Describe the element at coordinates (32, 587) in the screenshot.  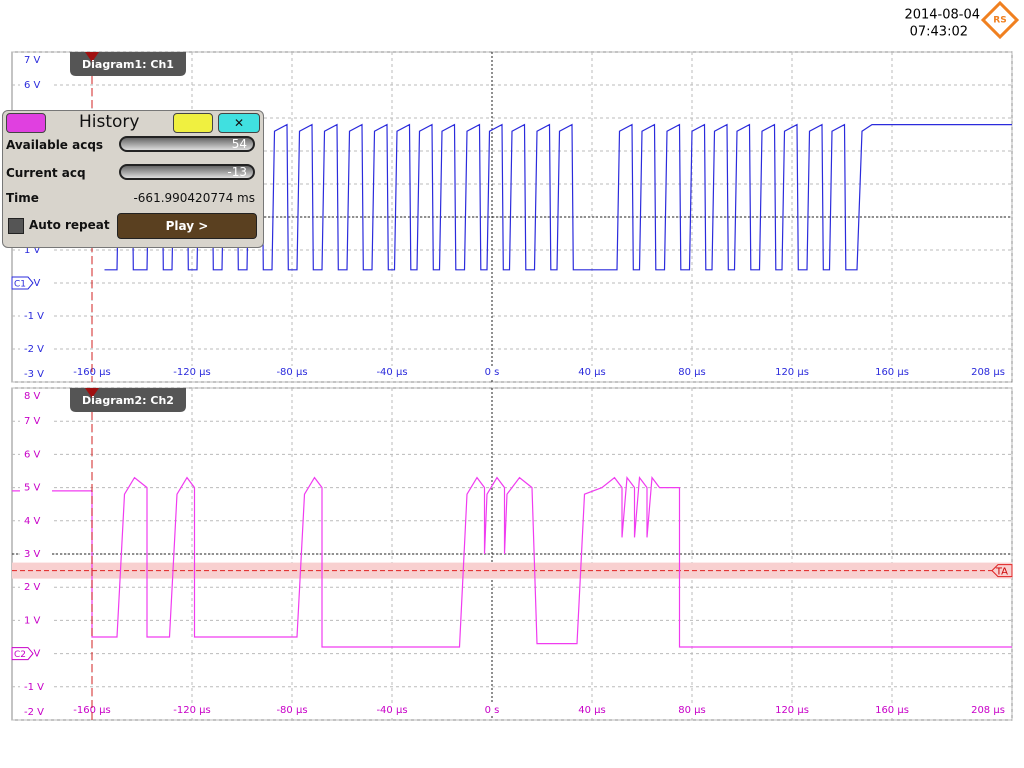
I see `y-tick-label: 2 V` at that location.